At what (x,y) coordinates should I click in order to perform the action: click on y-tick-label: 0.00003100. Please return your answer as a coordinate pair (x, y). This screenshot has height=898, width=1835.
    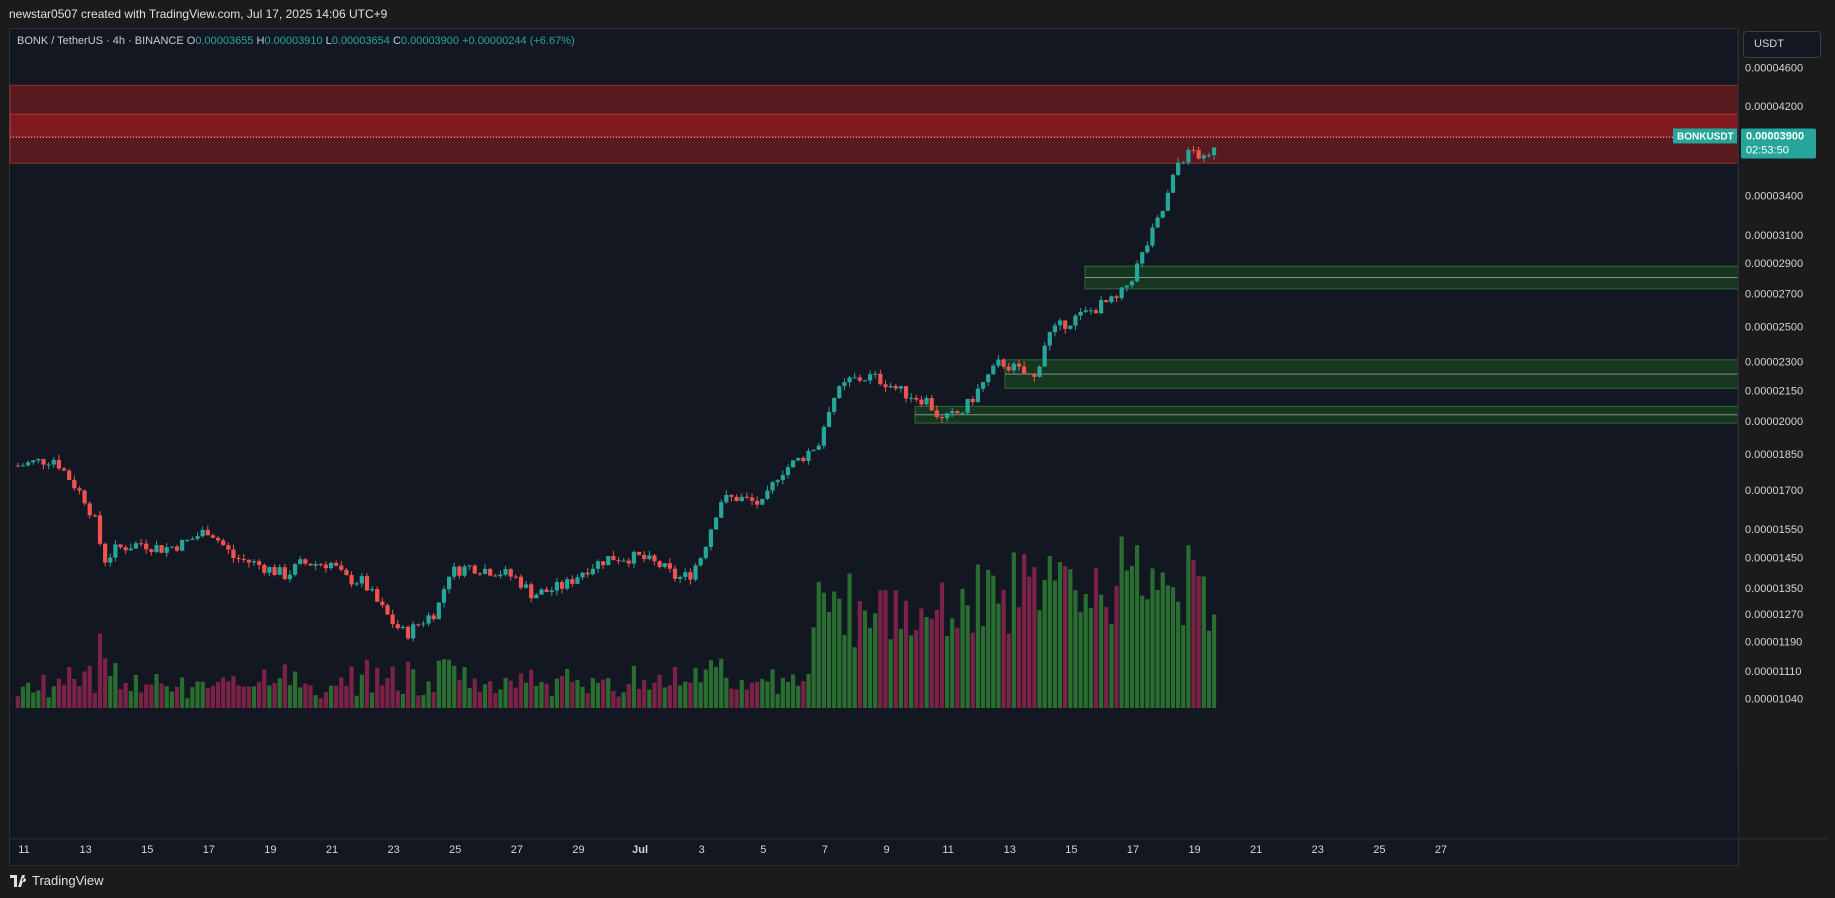
    Looking at the image, I should click on (1774, 236).